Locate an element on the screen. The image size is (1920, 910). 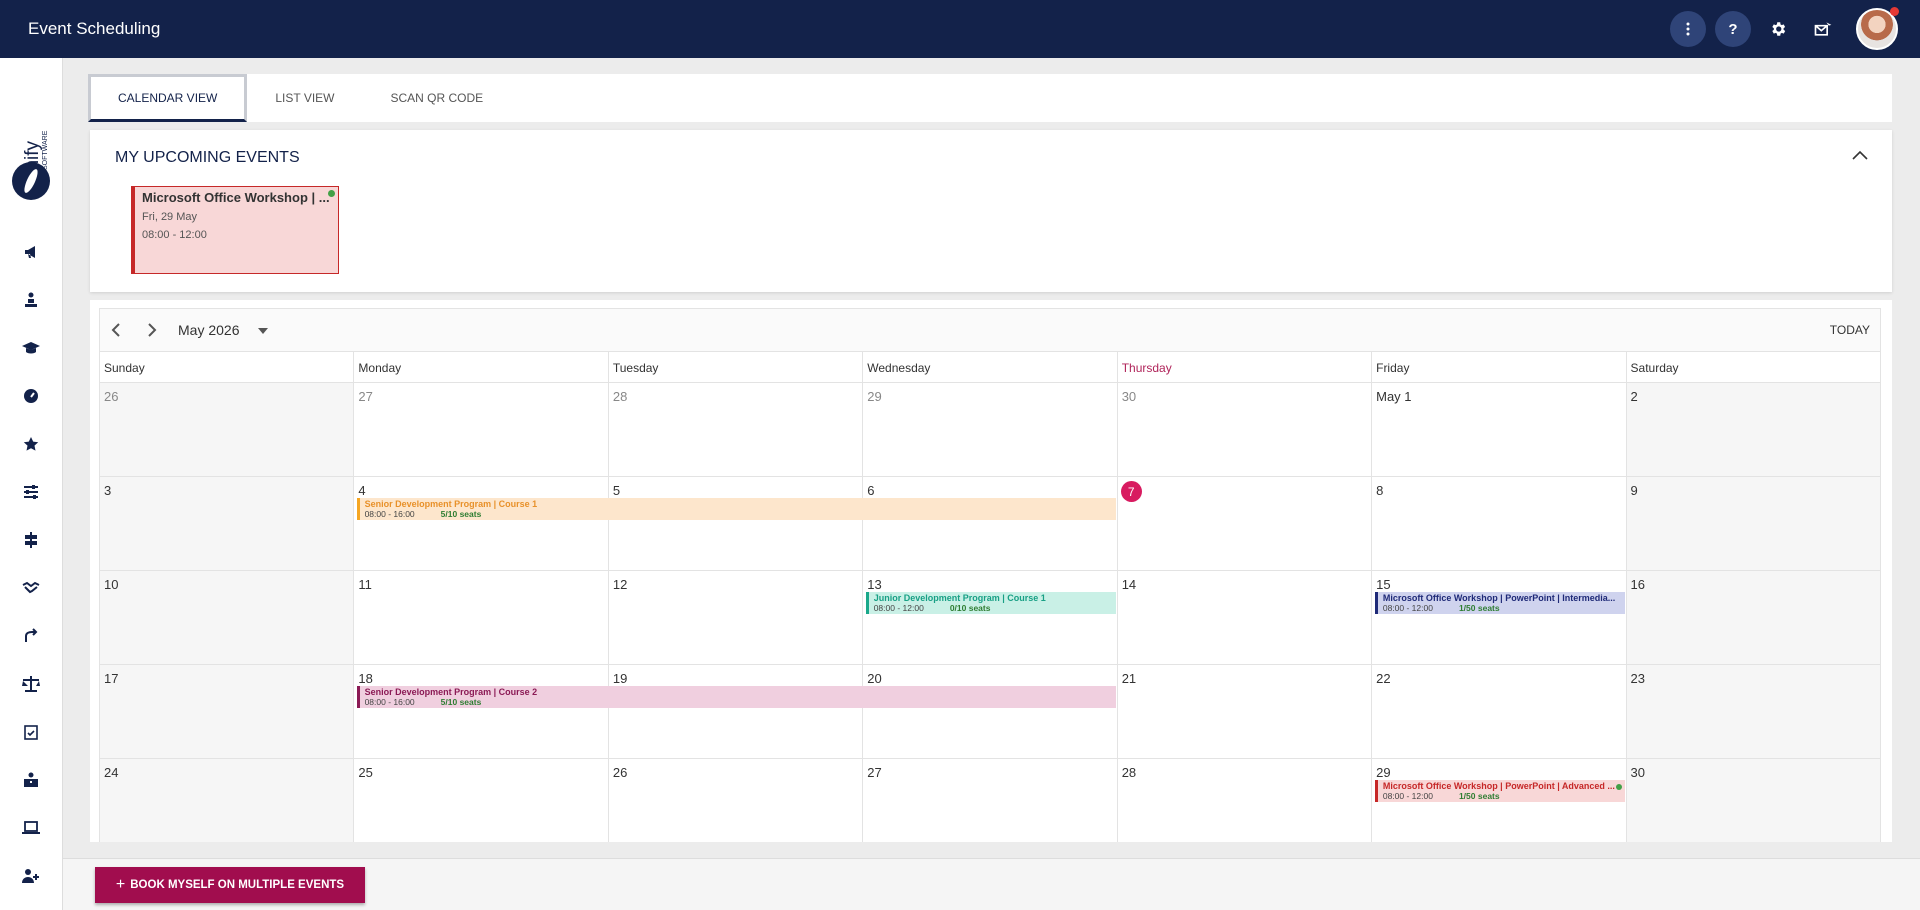
tab-scan-qr-code: SCAN QR CODE is located at coordinates (437, 98).